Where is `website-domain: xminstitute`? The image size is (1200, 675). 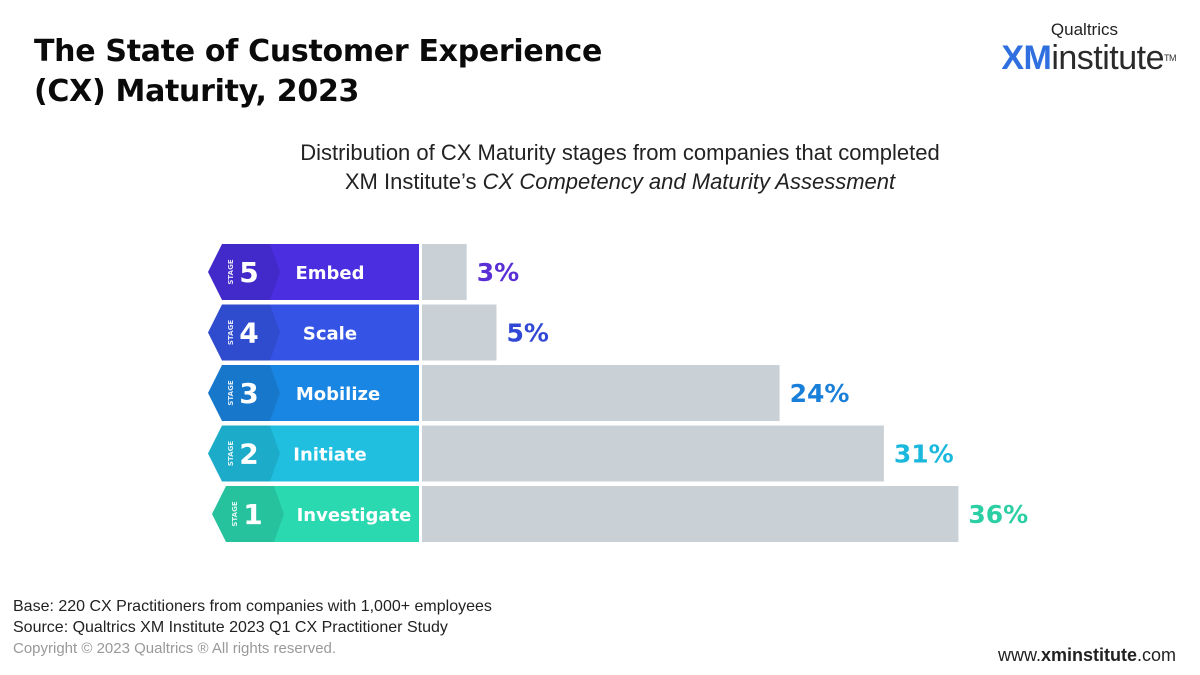
website-domain: xminstitute is located at coordinates (1088, 655).